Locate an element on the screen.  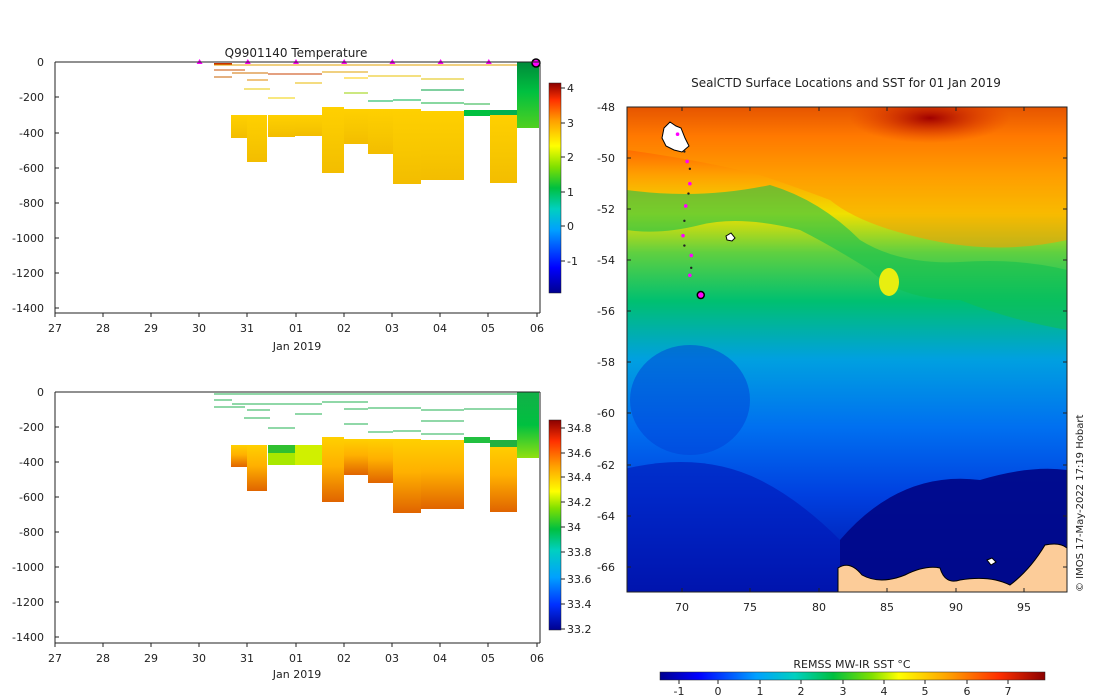
svg-text: 34 is located at coordinates (574, 527).